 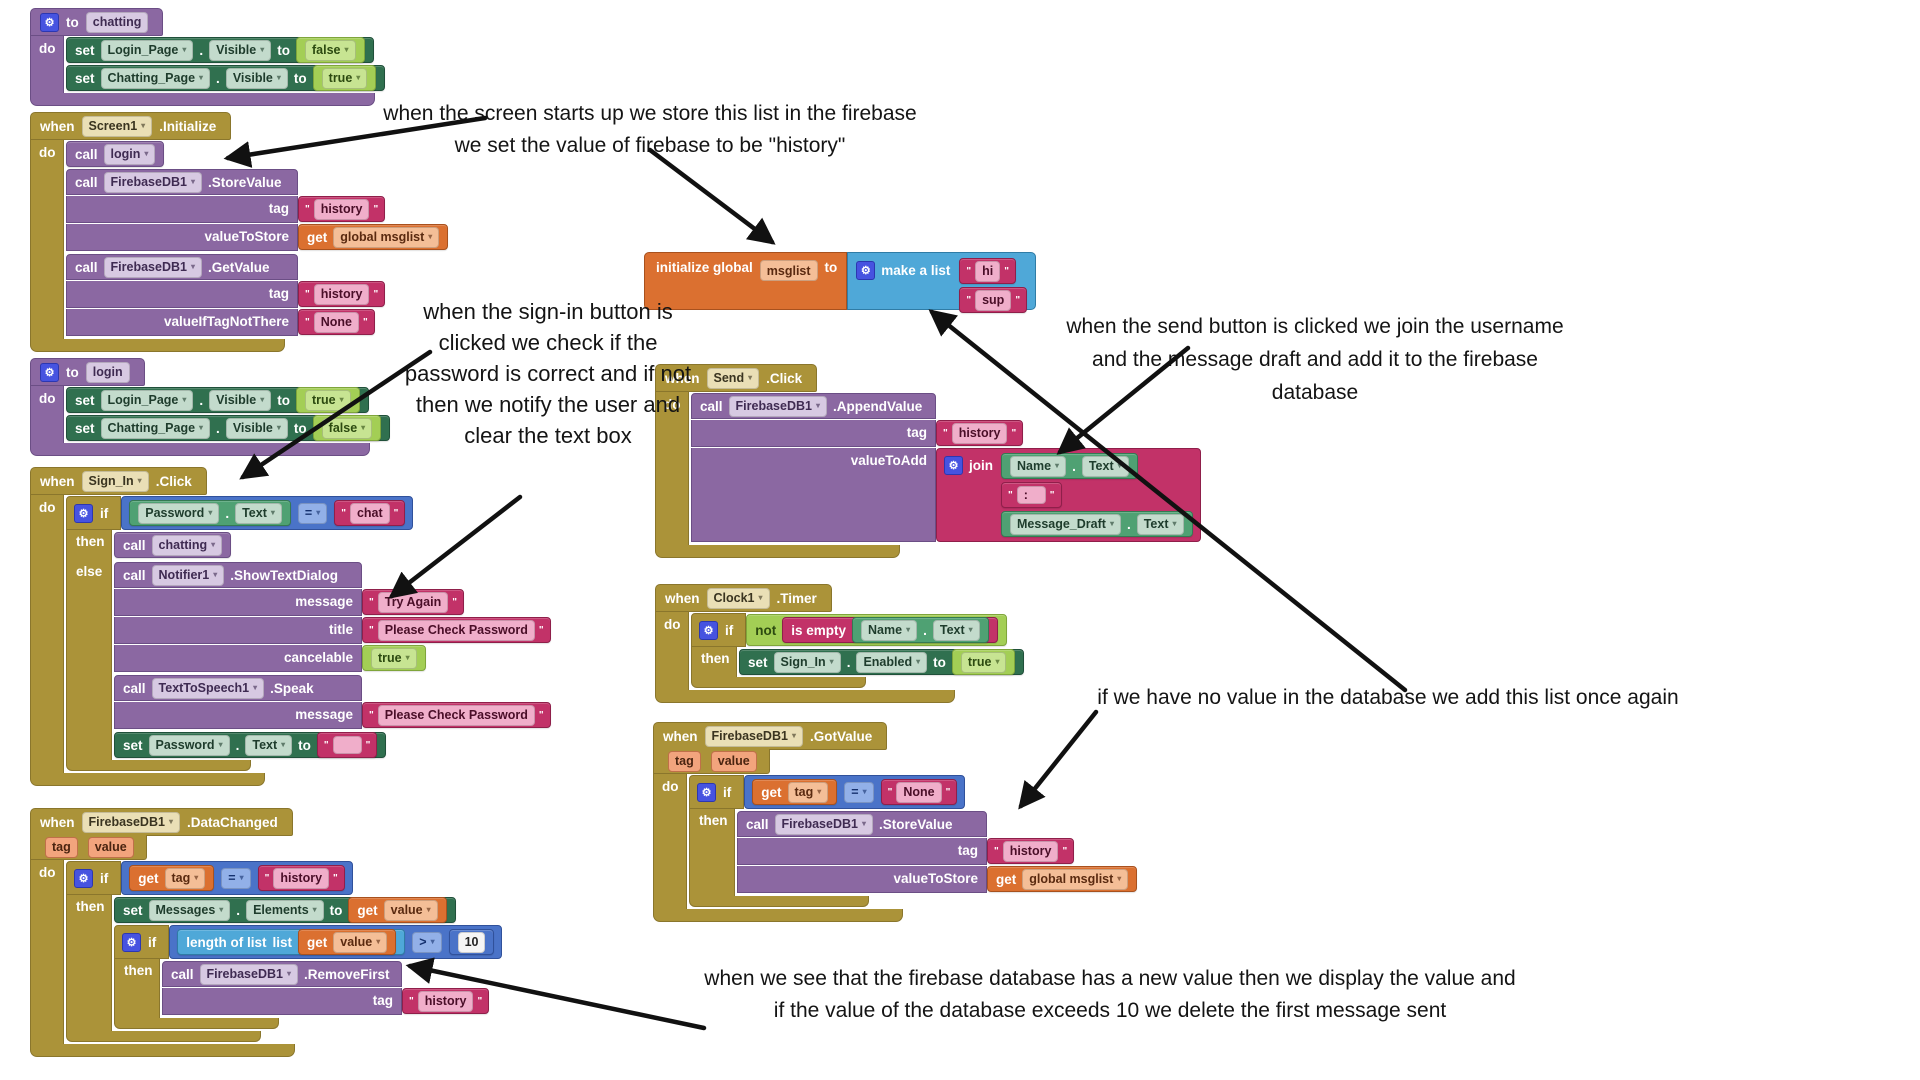 What do you see at coordinates (1038, 466) in the screenshot?
I see `component-dropdown: Name ▾` at bounding box center [1038, 466].